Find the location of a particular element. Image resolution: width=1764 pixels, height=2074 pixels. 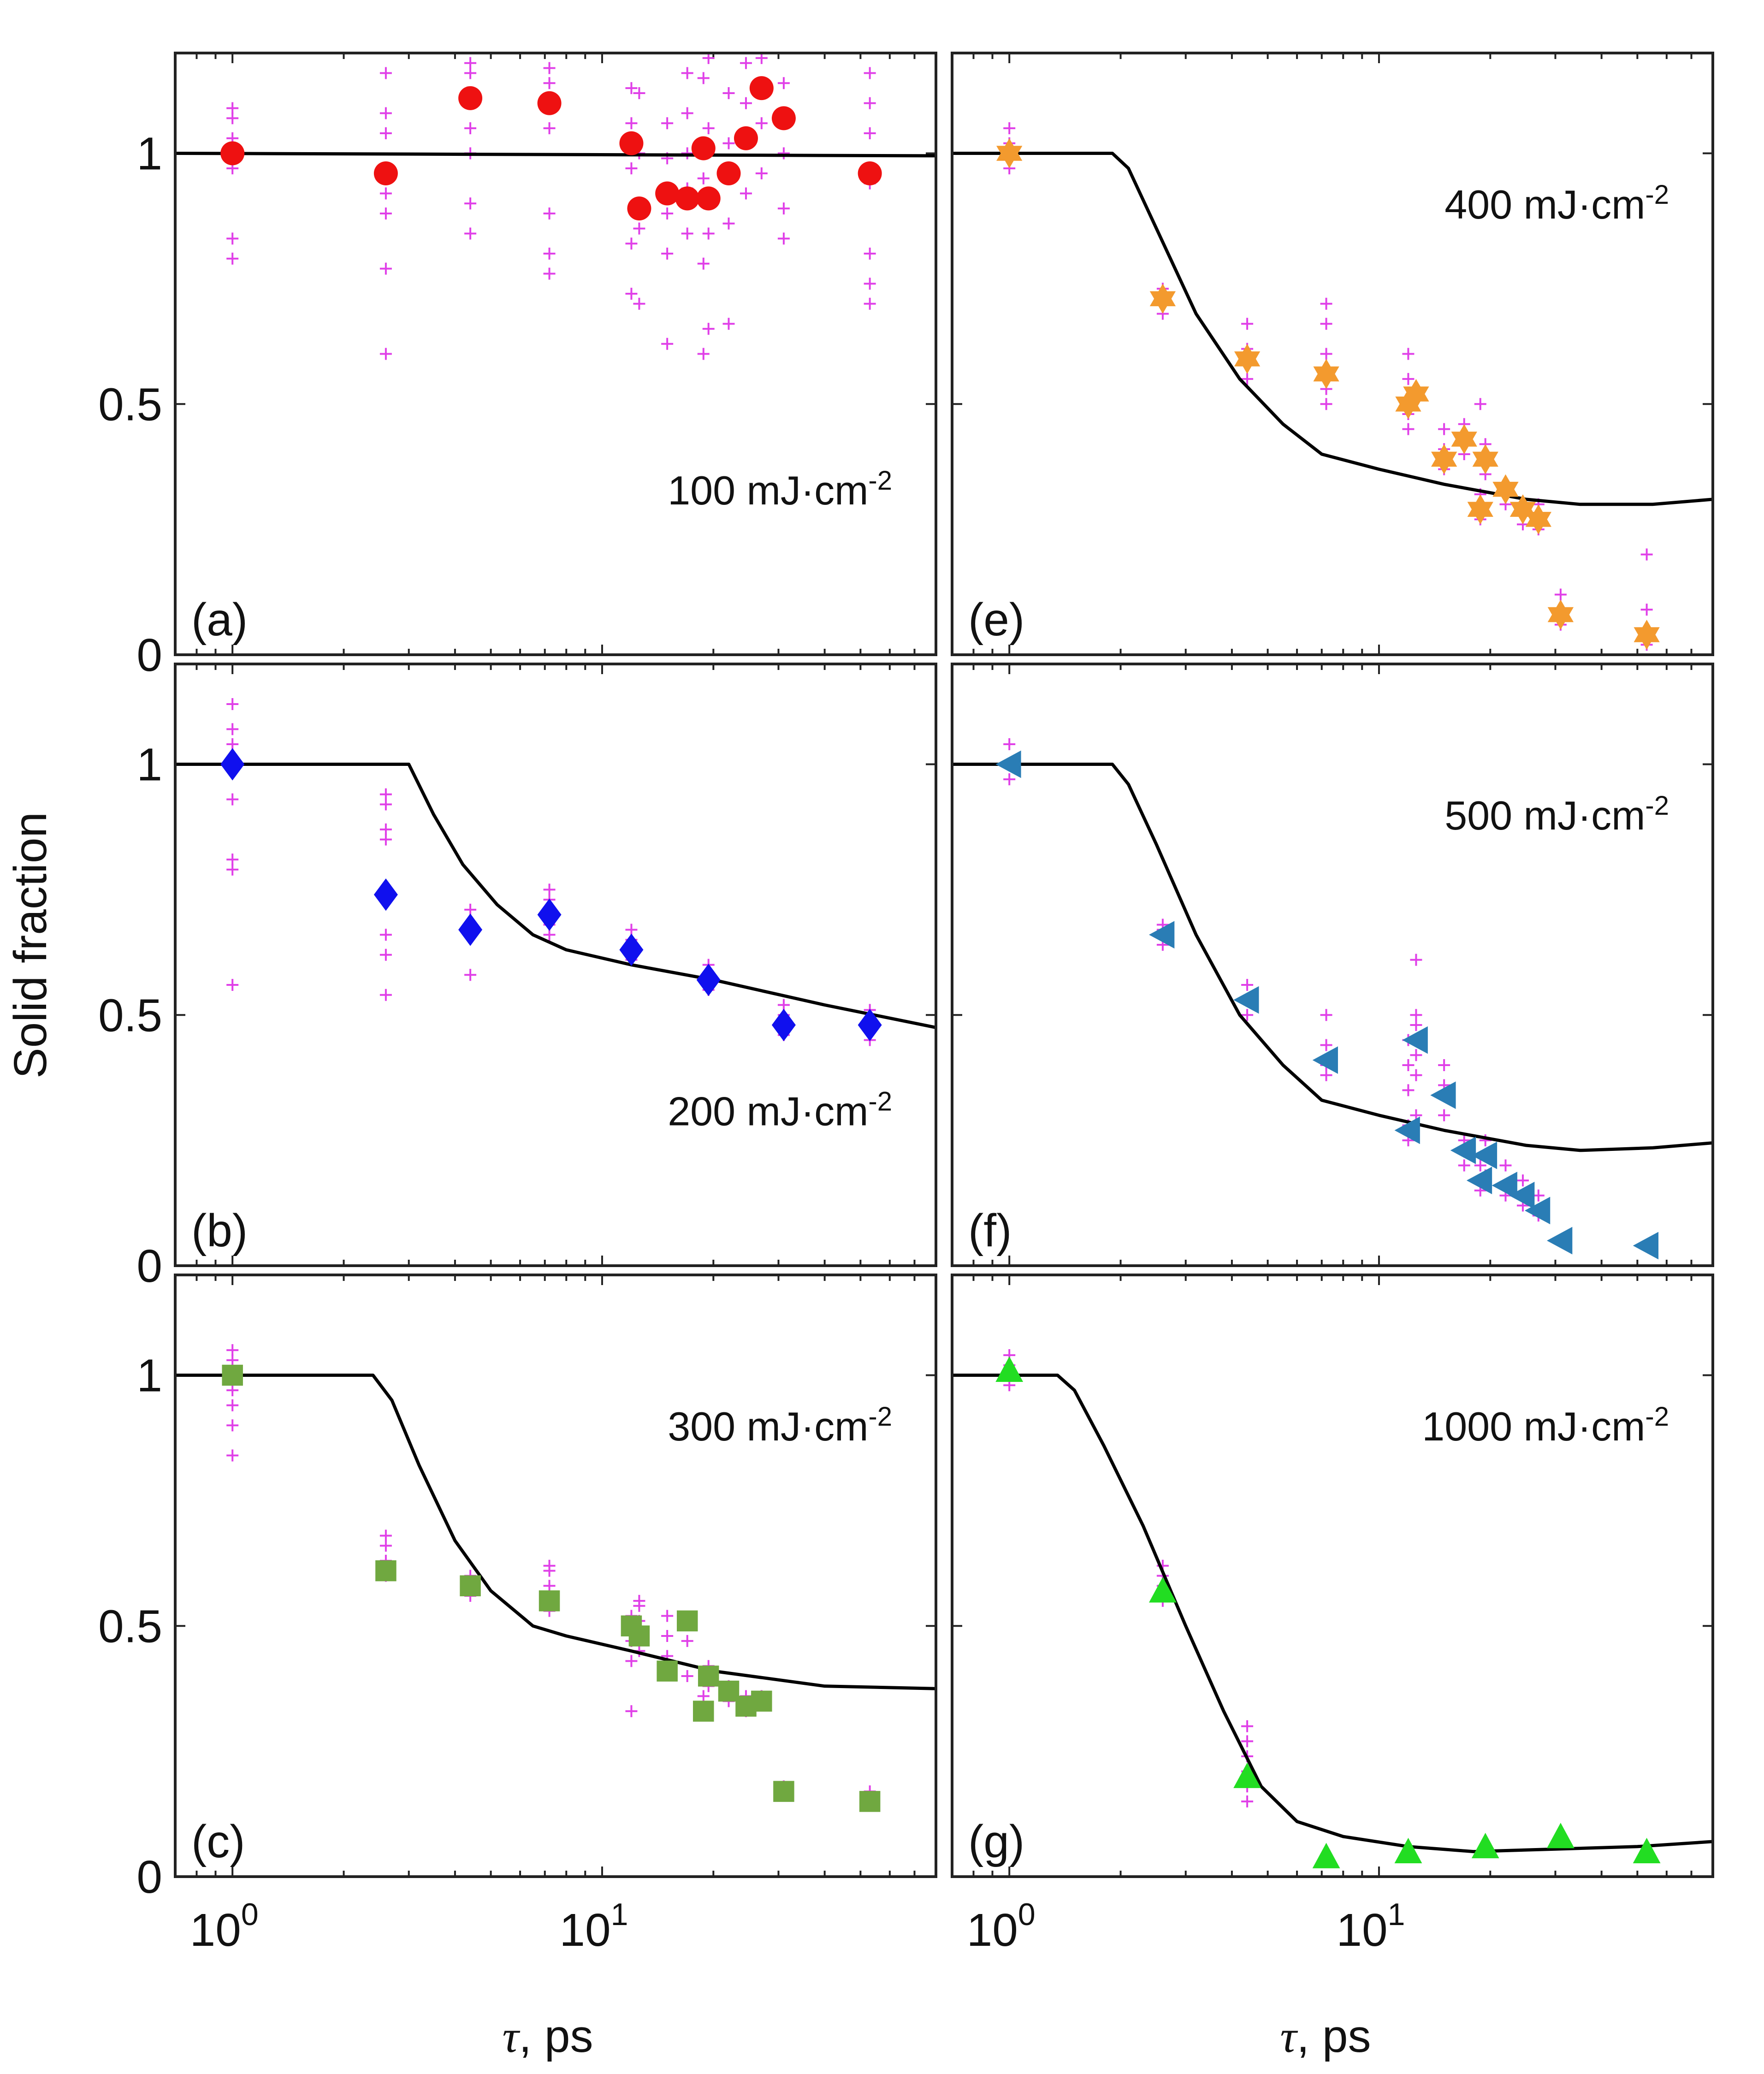

y-tick-label: 0.5 is located at coordinates (130, 1626).